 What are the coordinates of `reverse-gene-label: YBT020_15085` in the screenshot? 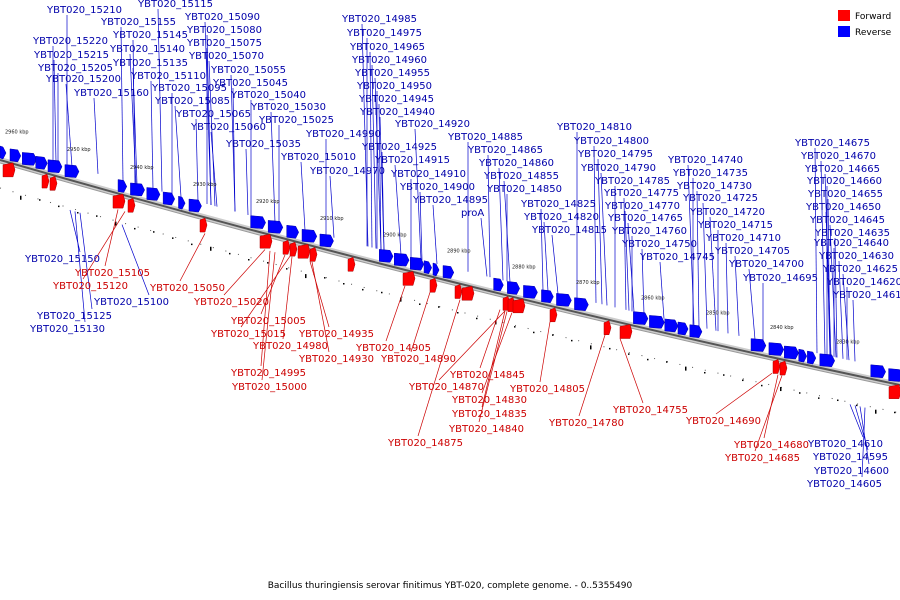 It's located at (192, 101).